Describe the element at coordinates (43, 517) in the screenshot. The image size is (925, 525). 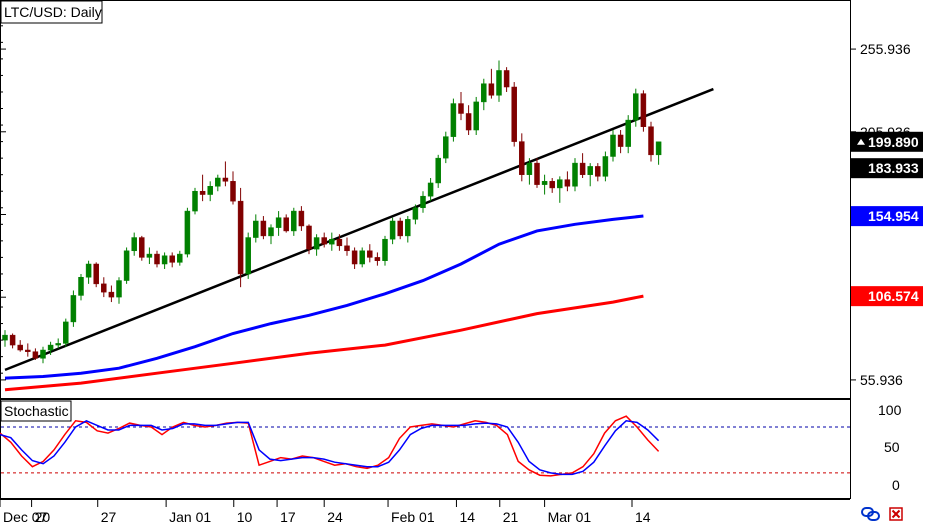
I see `time-tick-label: 20` at that location.